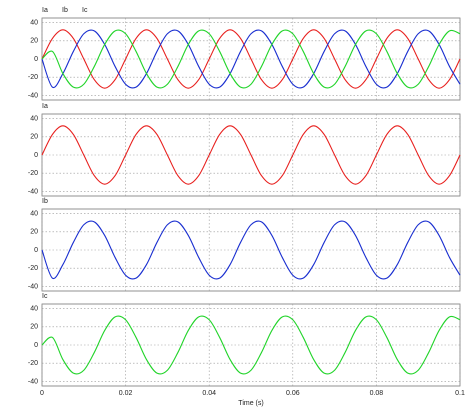 The image size is (474, 418). What do you see at coordinates (126, 393) in the screenshot?
I see `x-tick-label: 0.02` at bounding box center [126, 393].